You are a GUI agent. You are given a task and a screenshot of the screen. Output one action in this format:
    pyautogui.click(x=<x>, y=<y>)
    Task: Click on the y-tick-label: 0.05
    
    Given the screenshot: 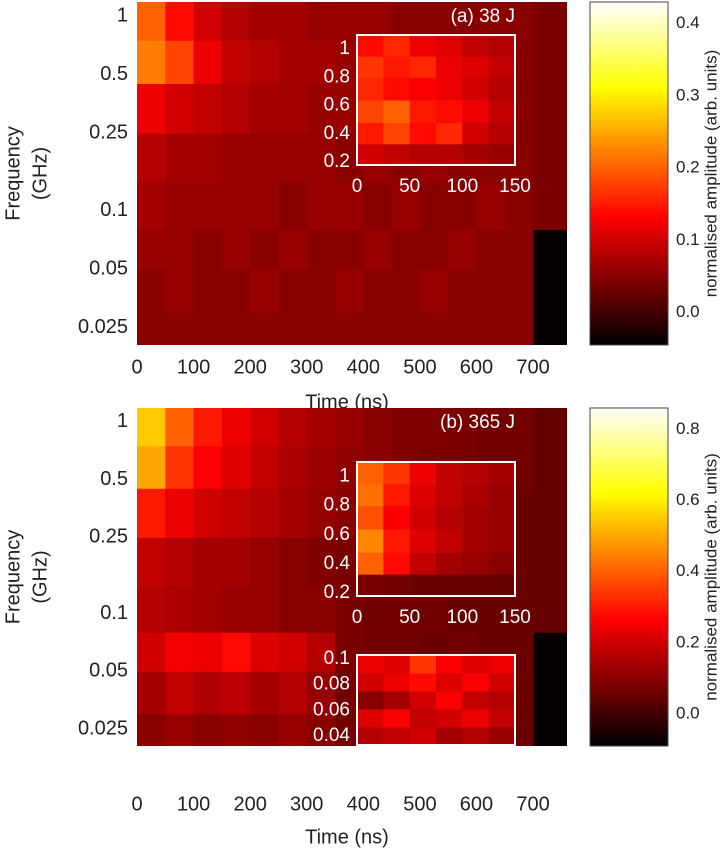 What is the action you would take?
    pyautogui.click(x=108, y=269)
    